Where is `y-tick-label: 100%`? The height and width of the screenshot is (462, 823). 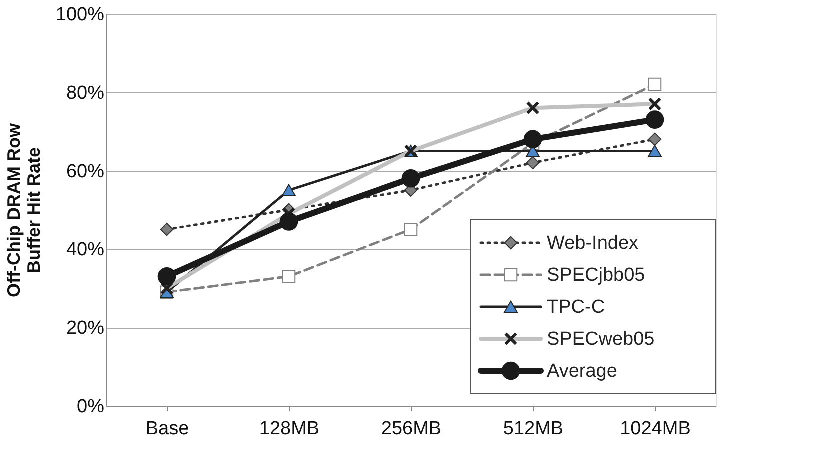 y-tick-label: 100% is located at coordinates (80, 15).